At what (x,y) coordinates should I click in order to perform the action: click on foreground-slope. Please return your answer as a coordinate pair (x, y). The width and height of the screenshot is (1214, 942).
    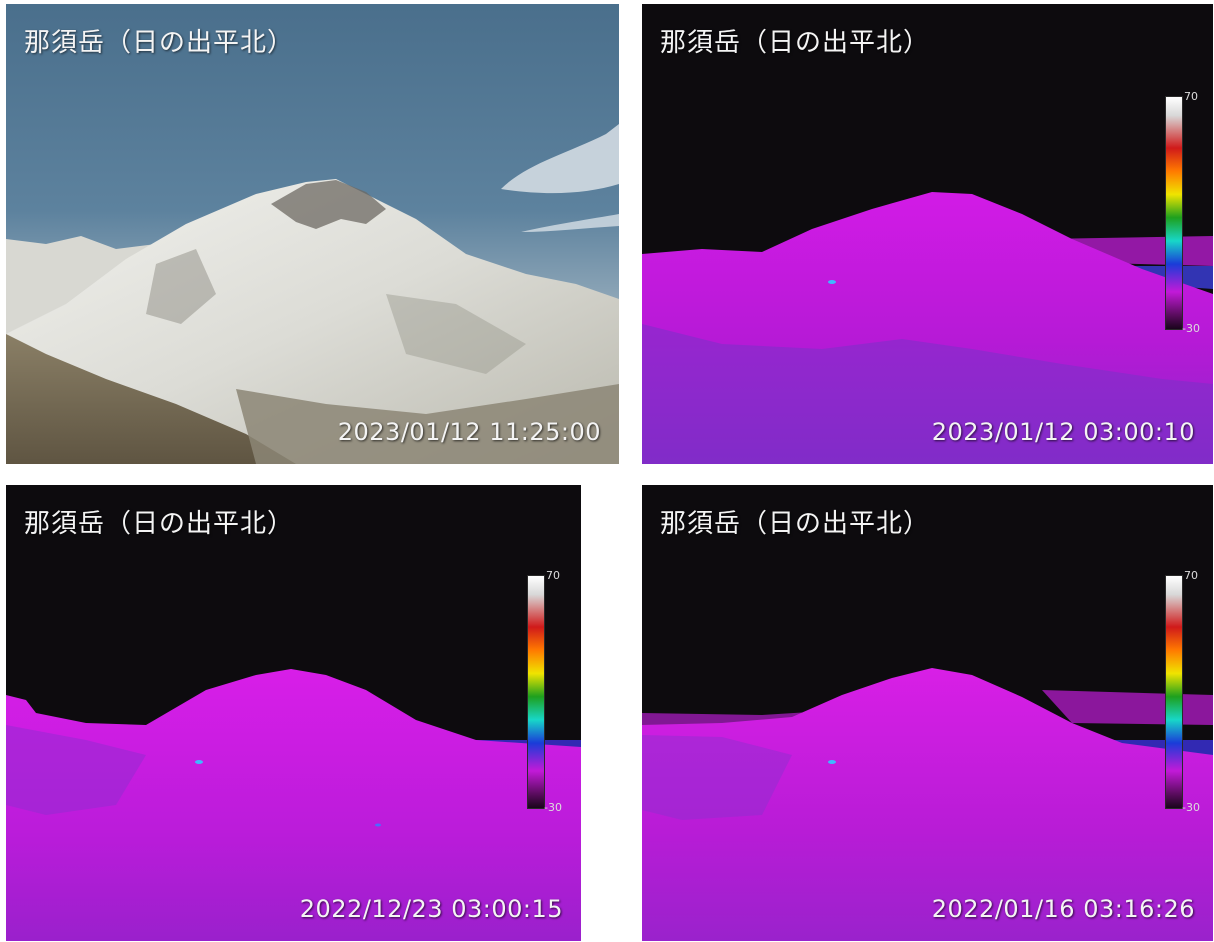
    Looking at the image, I should click on (151, 399).